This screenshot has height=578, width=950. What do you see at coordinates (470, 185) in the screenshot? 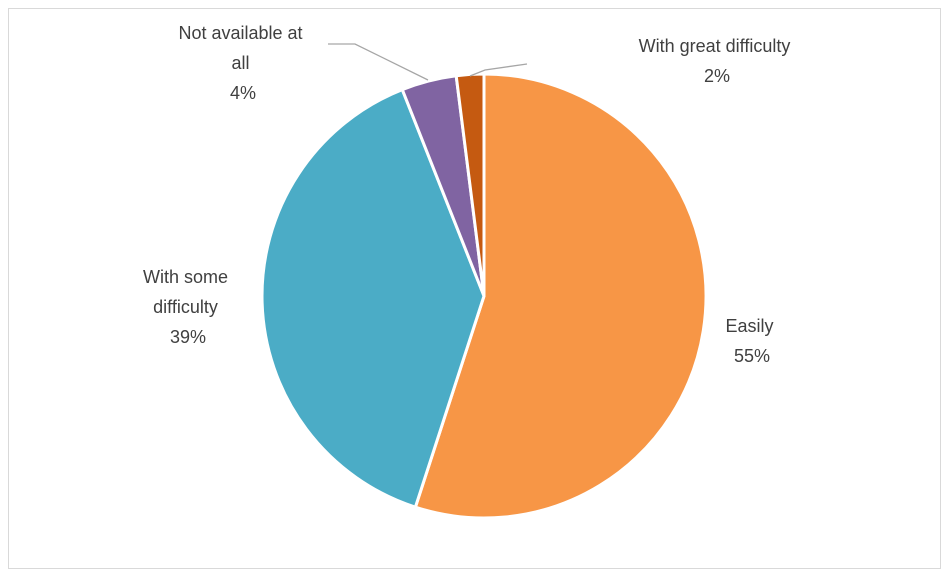
I see `pie-slice-with-great-difficulty` at bounding box center [470, 185].